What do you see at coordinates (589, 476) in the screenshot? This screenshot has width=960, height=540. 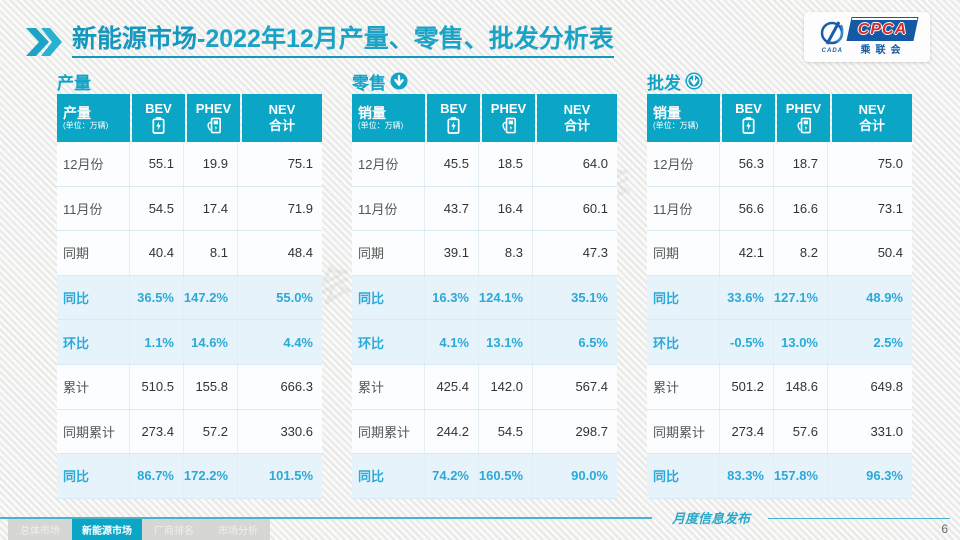 I see `cell-nev-value: 90.0%` at bounding box center [589, 476].